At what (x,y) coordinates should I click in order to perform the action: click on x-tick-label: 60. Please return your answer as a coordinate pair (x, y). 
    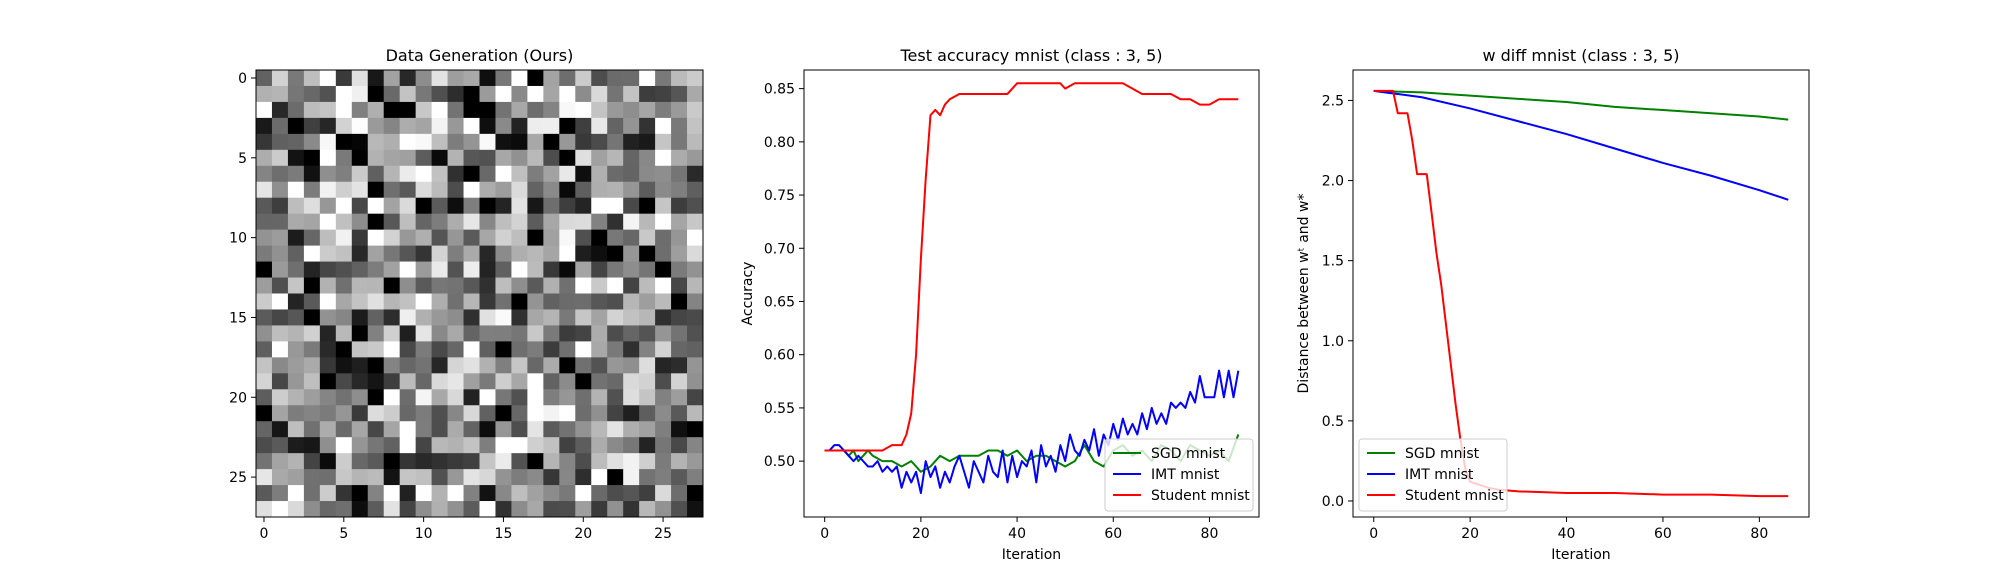
    Looking at the image, I should click on (1663, 534).